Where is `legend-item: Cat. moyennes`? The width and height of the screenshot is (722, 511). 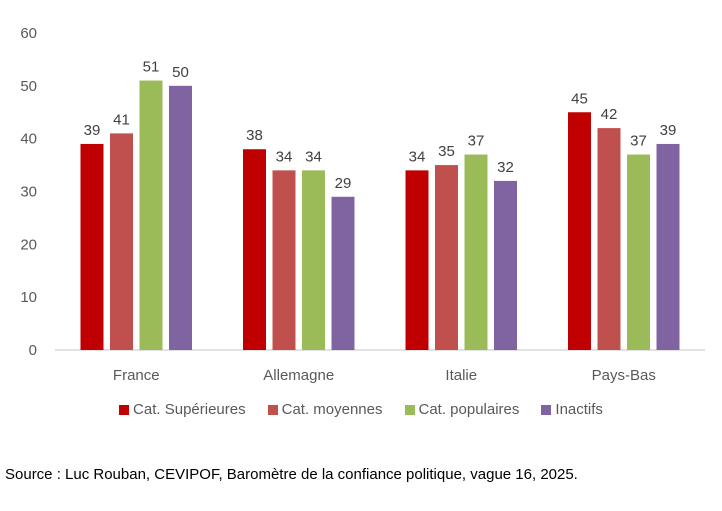
legend-item: Cat. moyennes is located at coordinates (325, 409).